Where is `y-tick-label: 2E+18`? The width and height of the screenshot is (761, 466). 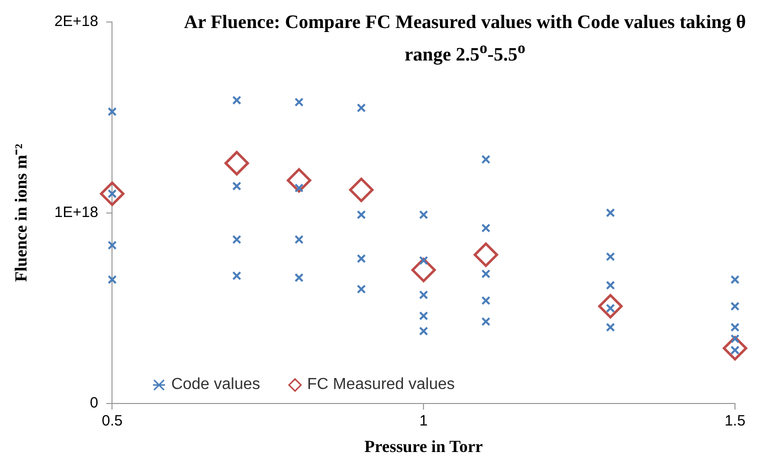
y-tick-label: 2E+18 is located at coordinates (76, 21).